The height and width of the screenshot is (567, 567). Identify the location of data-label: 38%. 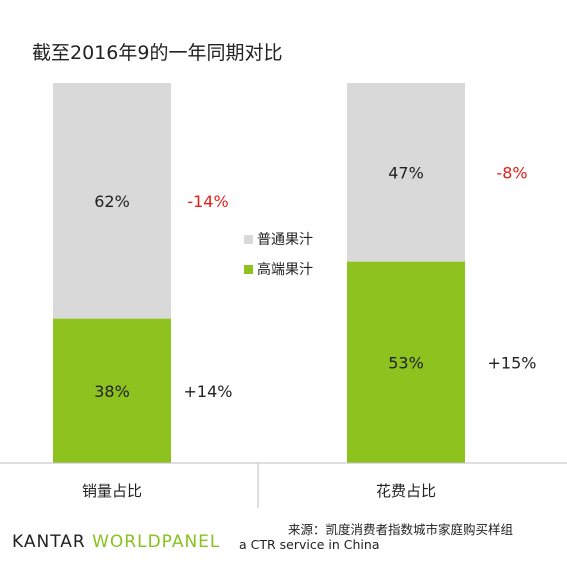
(112, 391).